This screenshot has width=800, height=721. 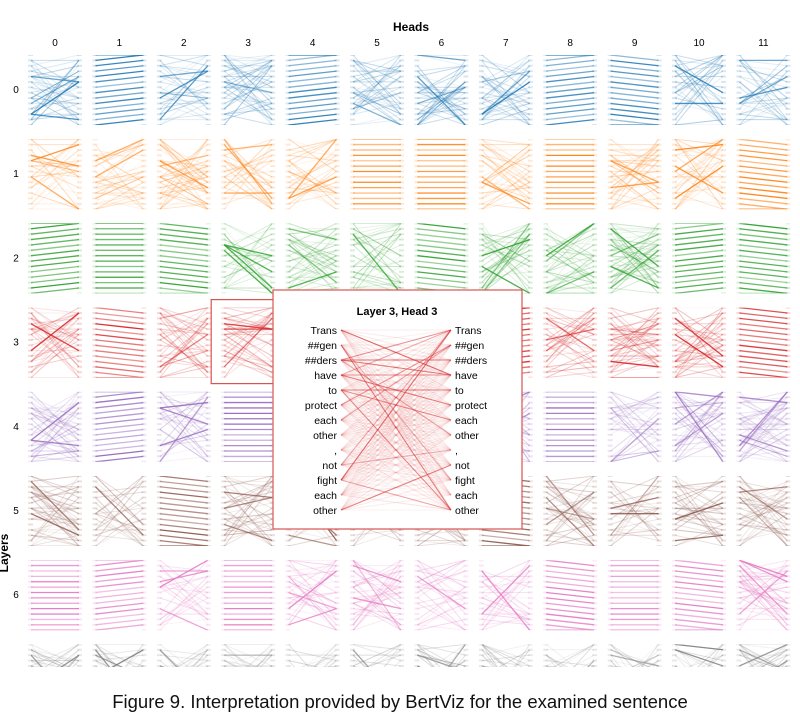 I want to click on thumb-l0-h2, so click(x=183, y=90).